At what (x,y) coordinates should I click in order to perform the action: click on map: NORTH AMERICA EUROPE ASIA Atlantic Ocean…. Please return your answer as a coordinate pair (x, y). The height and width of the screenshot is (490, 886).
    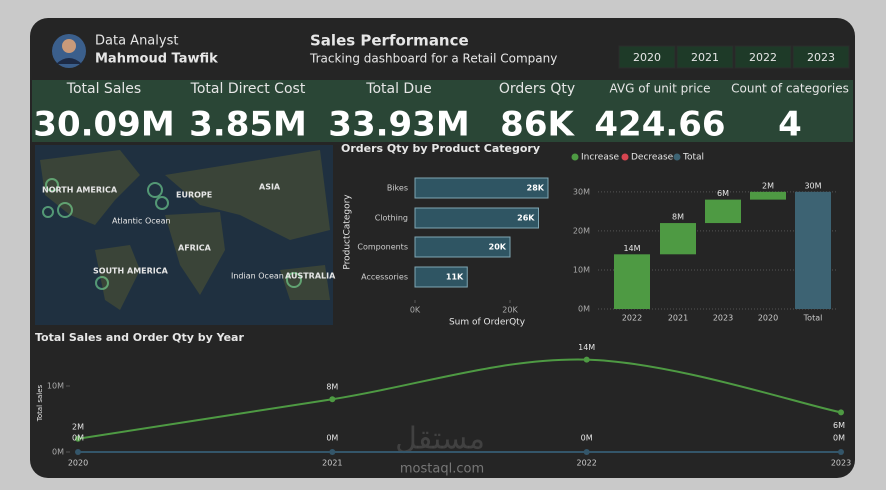
    Looking at the image, I should click on (185, 235).